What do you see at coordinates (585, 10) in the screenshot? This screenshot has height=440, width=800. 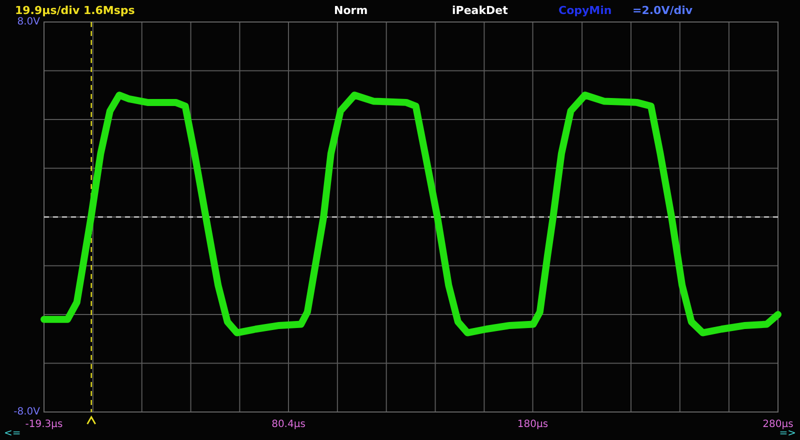 I see `text: CopyMin` at bounding box center [585, 10].